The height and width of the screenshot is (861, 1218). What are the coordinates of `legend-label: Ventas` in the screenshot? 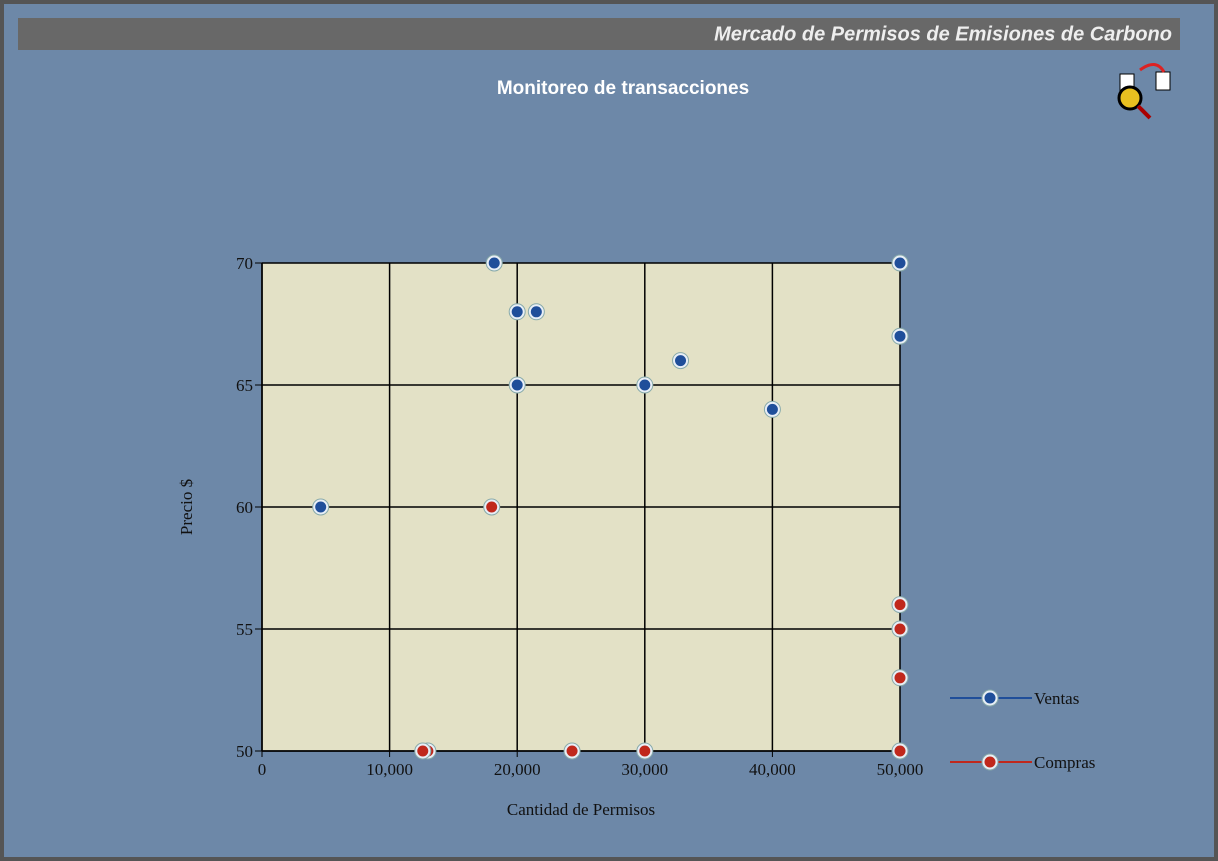 It's located at (1056, 698).